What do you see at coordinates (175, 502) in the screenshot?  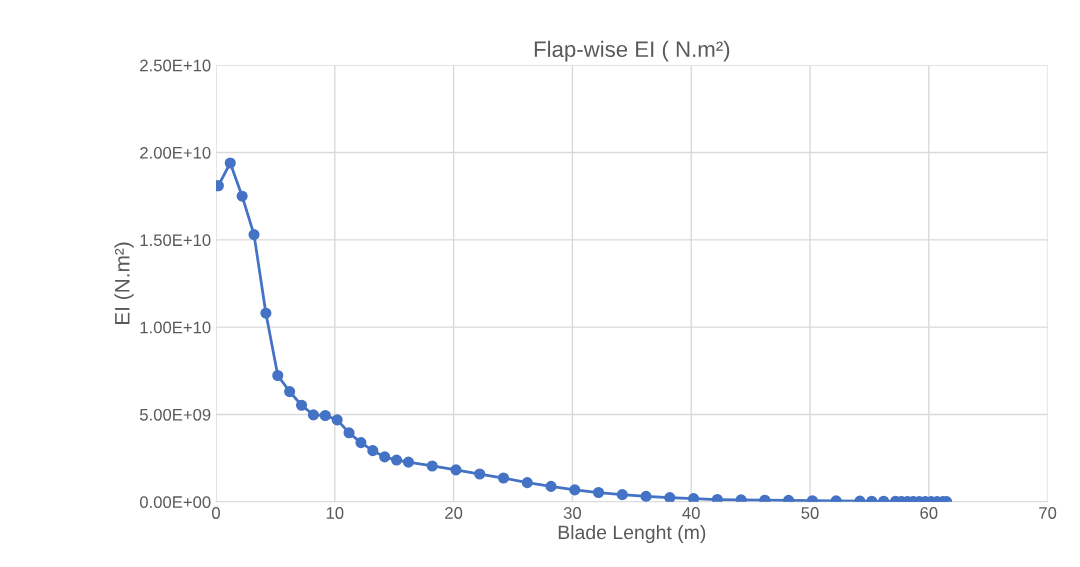 I see `y-tick-label: 0.00E+00` at bounding box center [175, 502].